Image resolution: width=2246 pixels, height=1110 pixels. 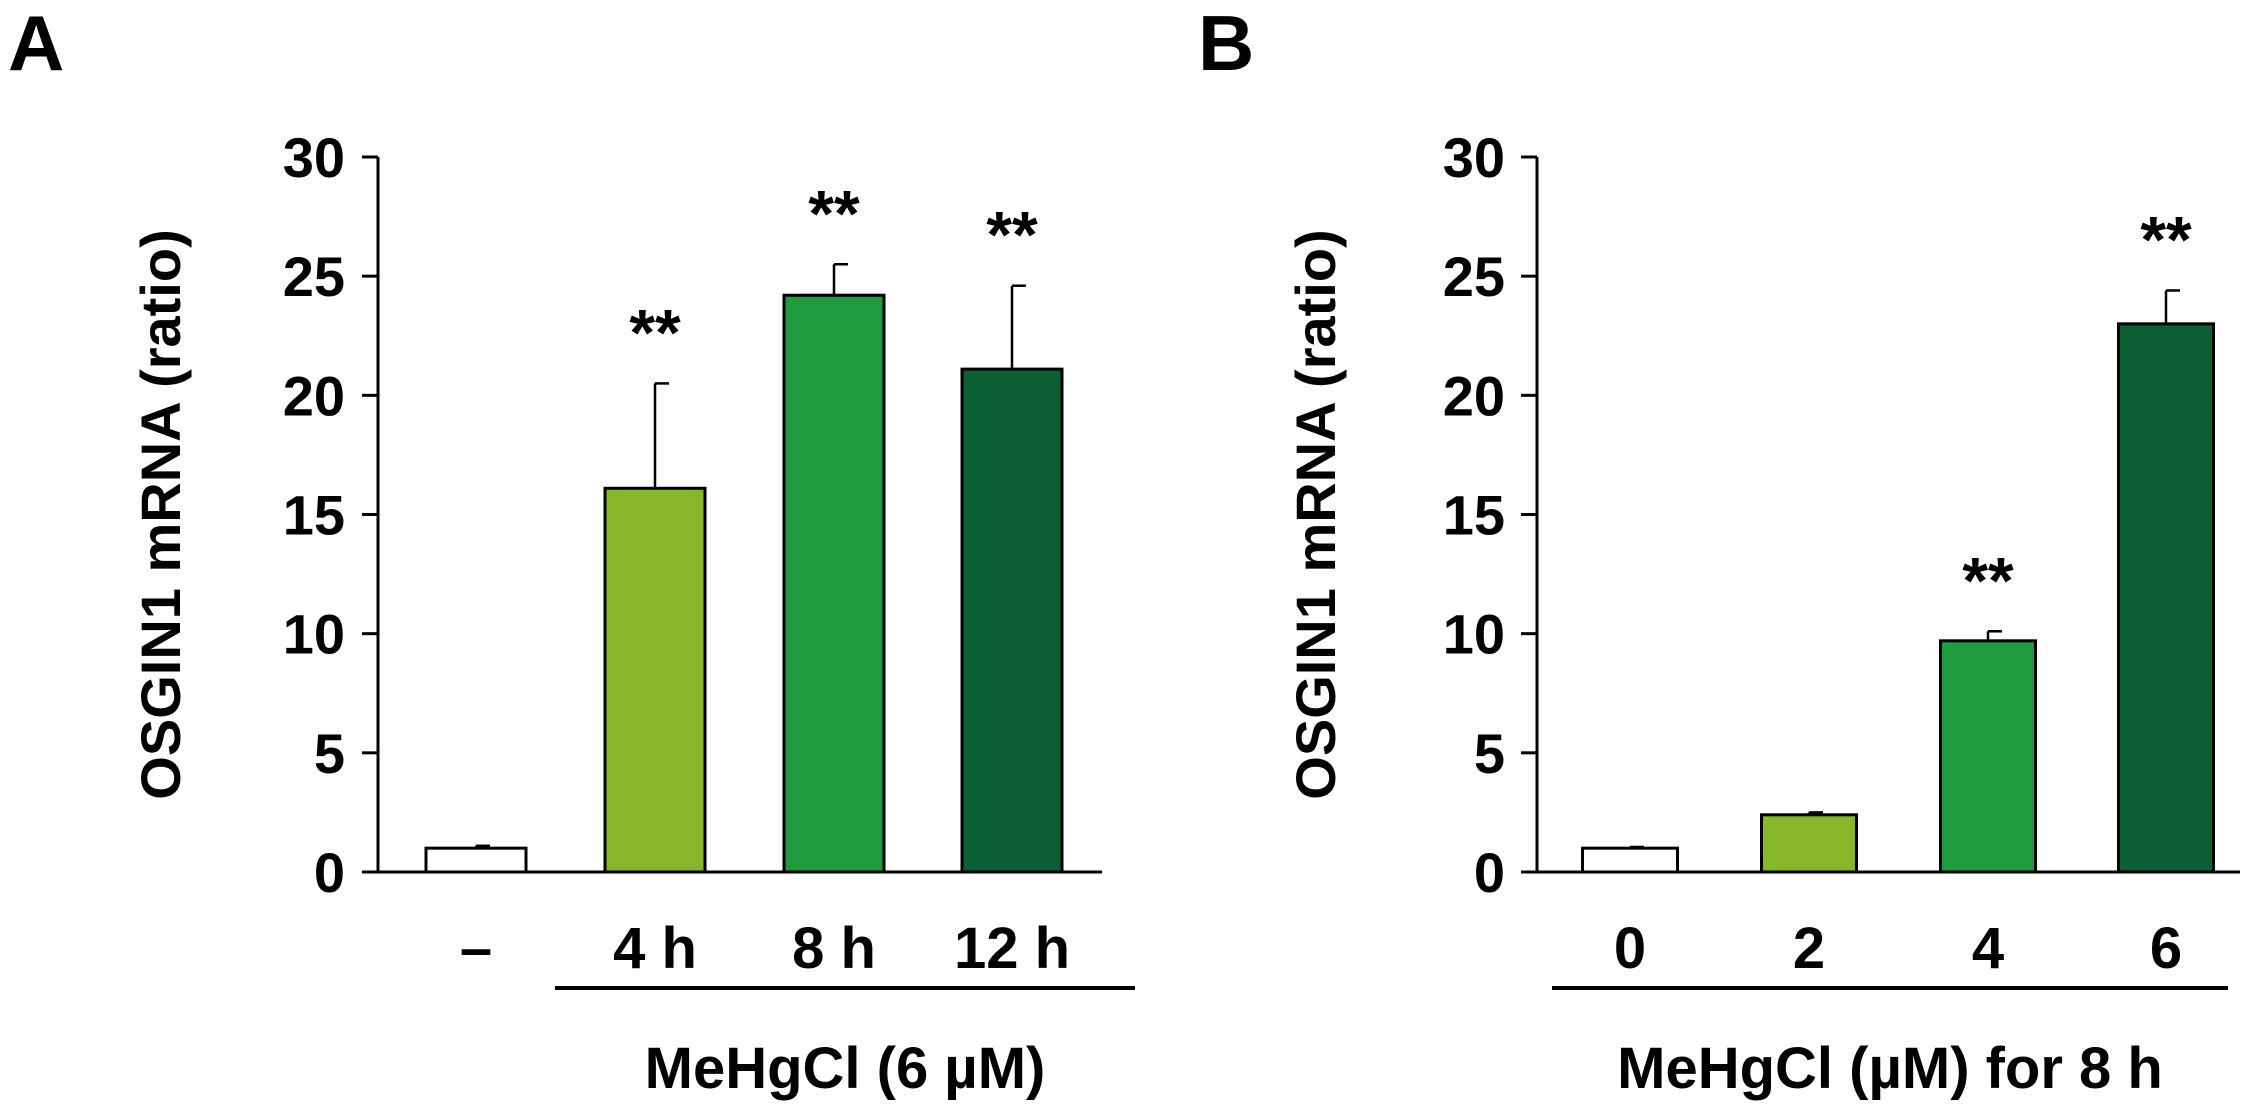 What do you see at coordinates (1890, 1068) in the screenshot?
I see `group-label: MeHgCl (µM) for 8 h` at bounding box center [1890, 1068].